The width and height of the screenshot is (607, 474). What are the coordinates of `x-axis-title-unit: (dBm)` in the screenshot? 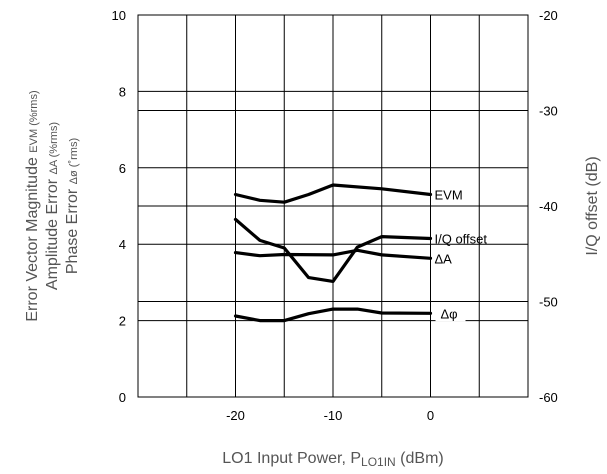 It's located at (420, 458).